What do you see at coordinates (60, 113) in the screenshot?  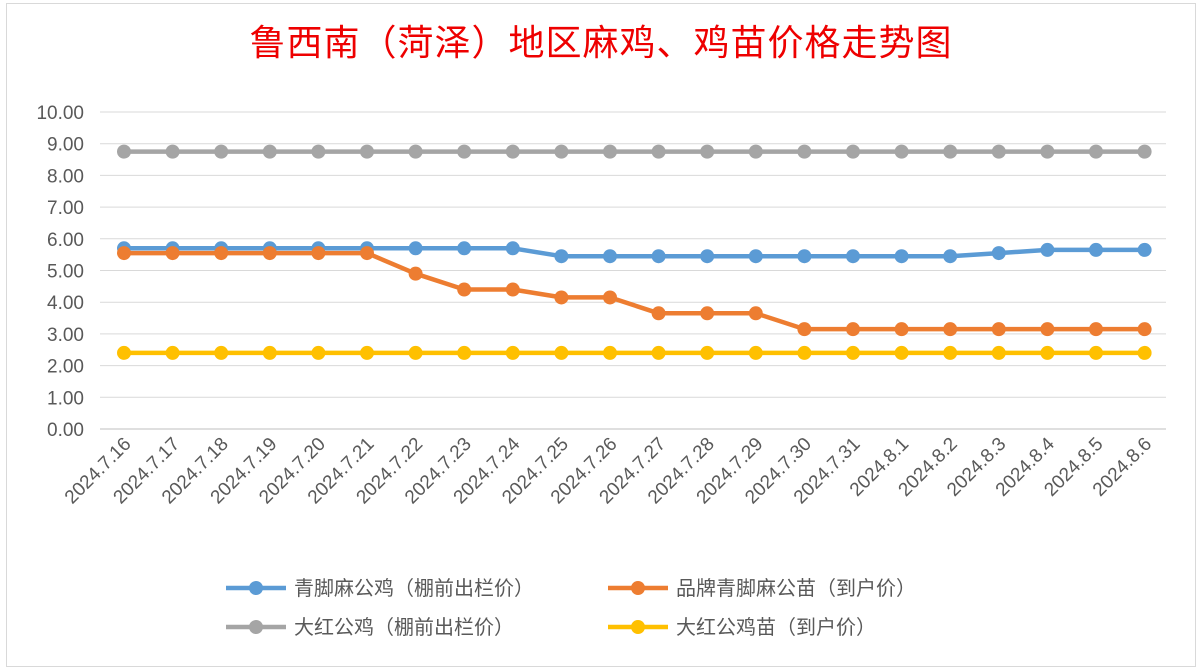 I see `y-tick-label: 10.00` at bounding box center [60, 113].